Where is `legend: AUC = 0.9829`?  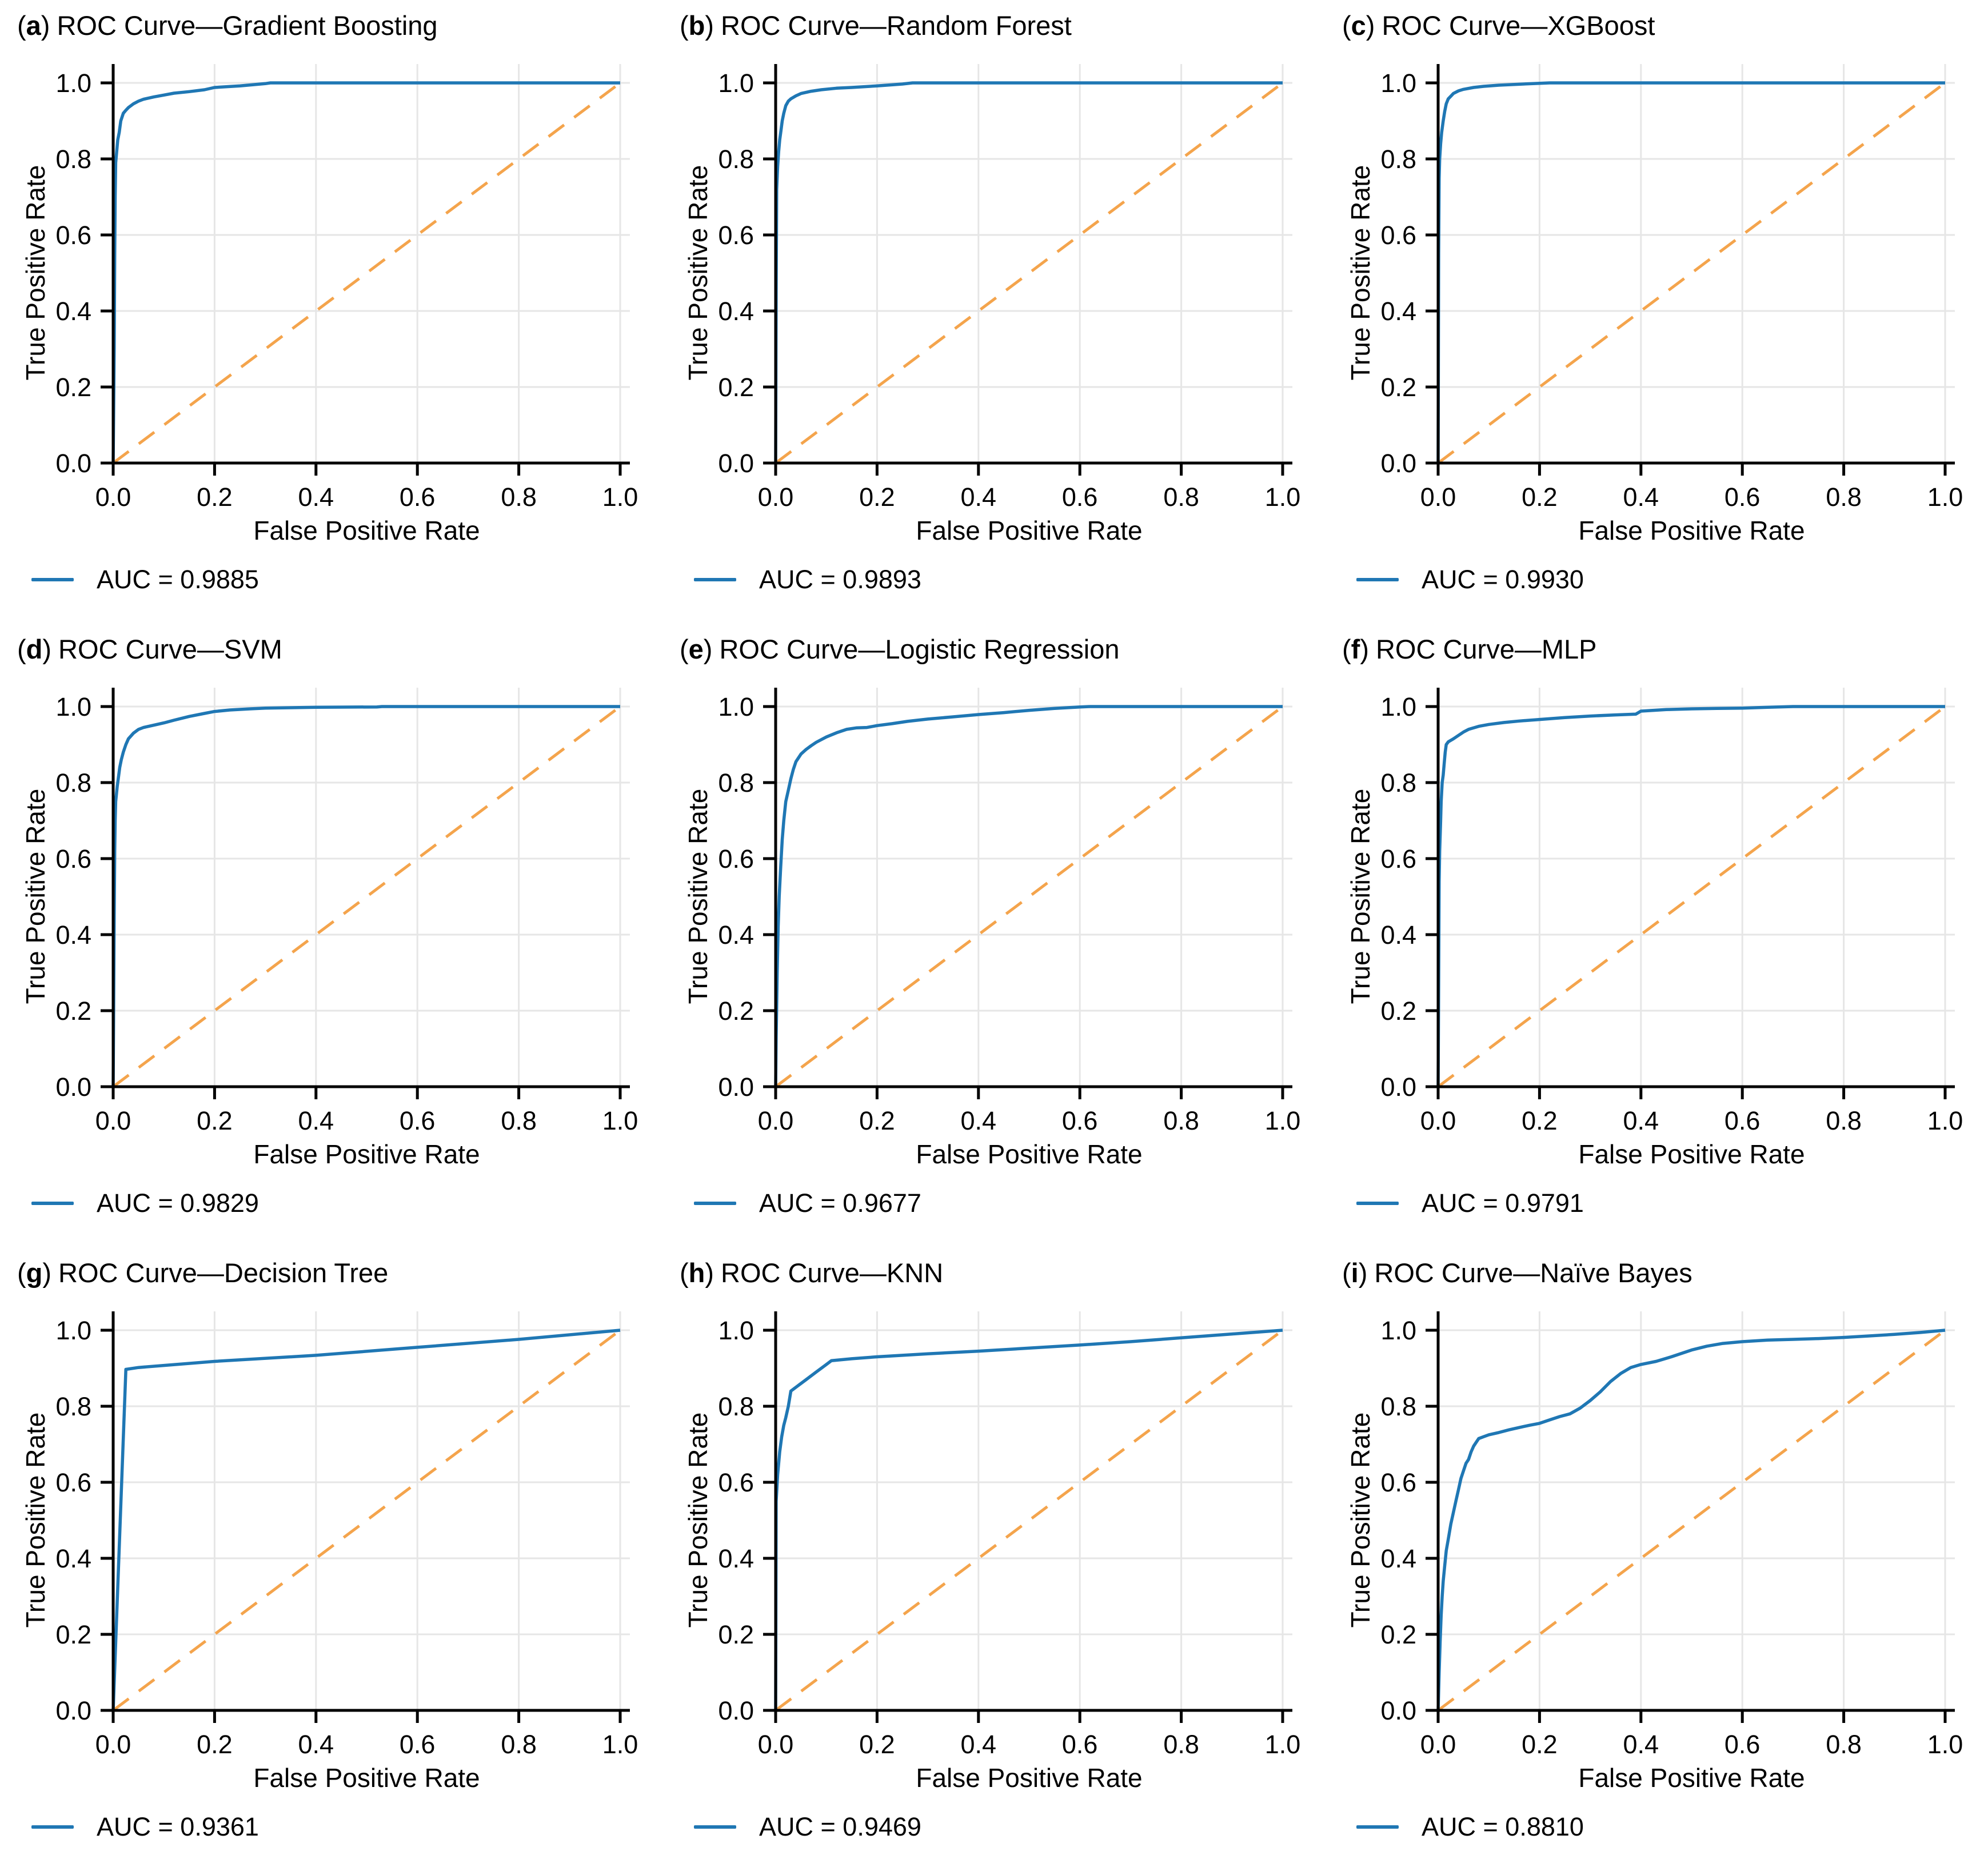 legend: AUC = 0.9829 is located at coordinates (145, 1203).